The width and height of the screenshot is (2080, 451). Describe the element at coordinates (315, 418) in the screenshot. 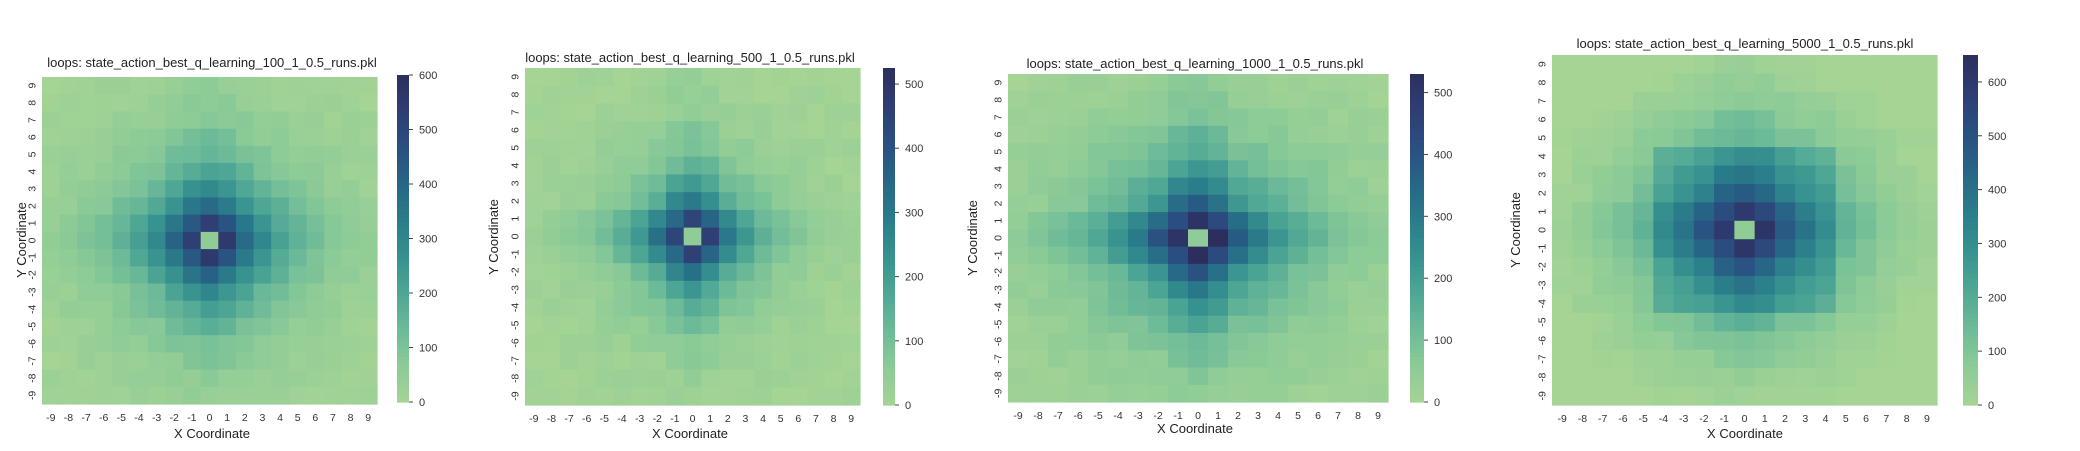

I see `x-tick-label: 6` at that location.